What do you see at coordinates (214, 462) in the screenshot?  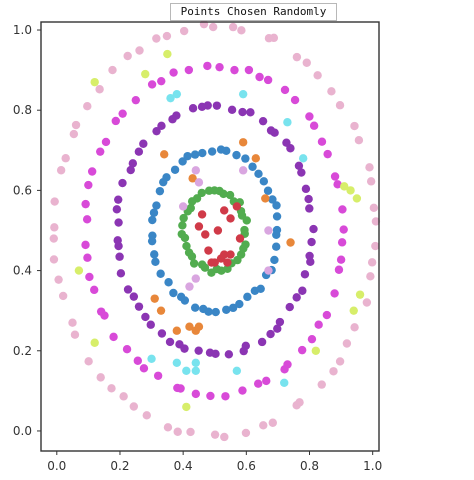 I see `x-axis-ticks: 0.0 0.2 0.4 0.6 0.8 1.0` at bounding box center [214, 462].